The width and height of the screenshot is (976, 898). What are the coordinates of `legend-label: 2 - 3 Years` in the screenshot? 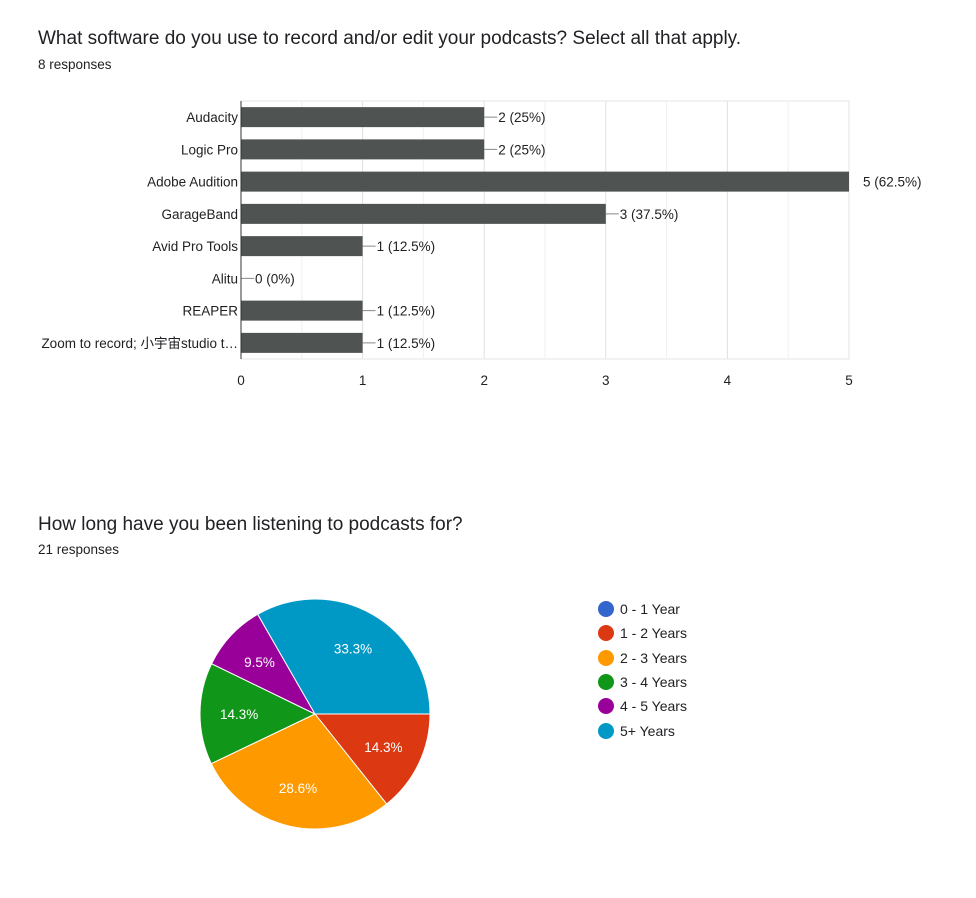 It's located at (653, 657).